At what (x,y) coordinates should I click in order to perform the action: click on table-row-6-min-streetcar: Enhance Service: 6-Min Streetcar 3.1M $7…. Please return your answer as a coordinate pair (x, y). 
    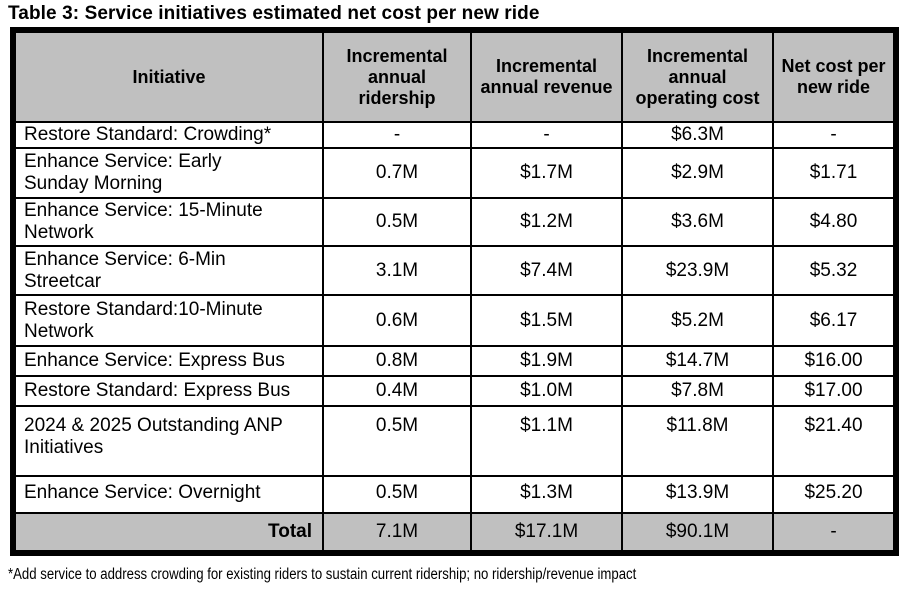
    Looking at the image, I should click on (454, 270).